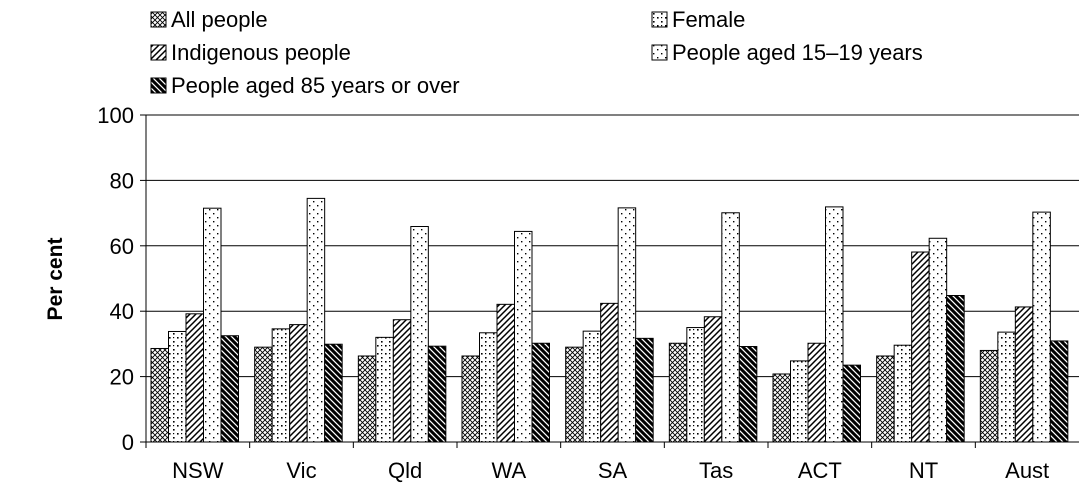  I want to click on bar-nsw-people-aged-85-years-or-over, so click(229, 389).